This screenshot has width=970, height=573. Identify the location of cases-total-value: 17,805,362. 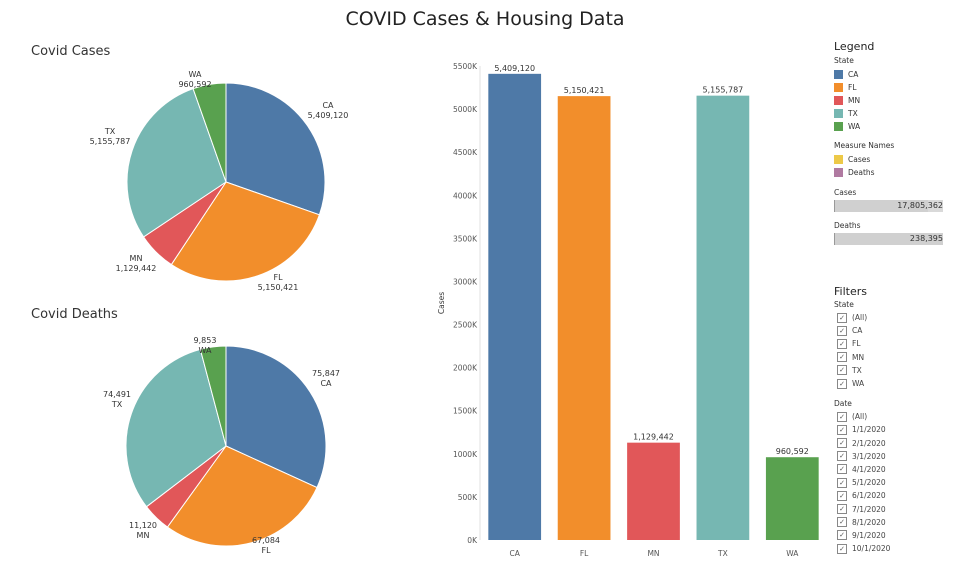
(920, 205).